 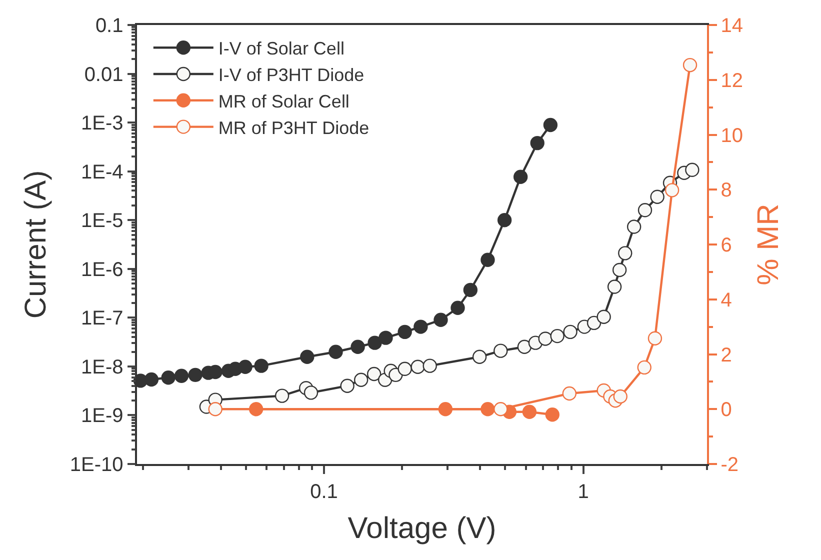 What do you see at coordinates (726, 410) in the screenshot?
I see `y2-tick-label: 0` at bounding box center [726, 410].